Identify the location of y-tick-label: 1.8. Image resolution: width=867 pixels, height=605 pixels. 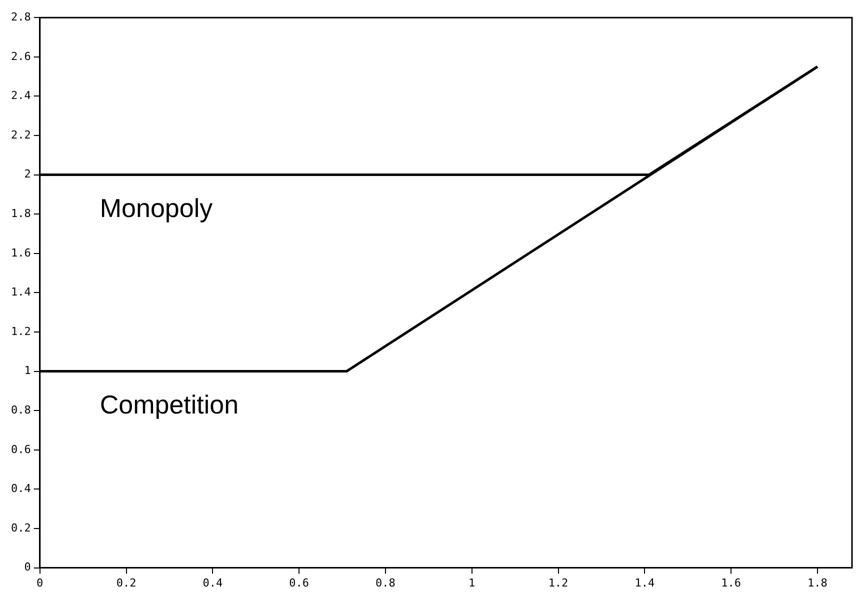
(20, 213).